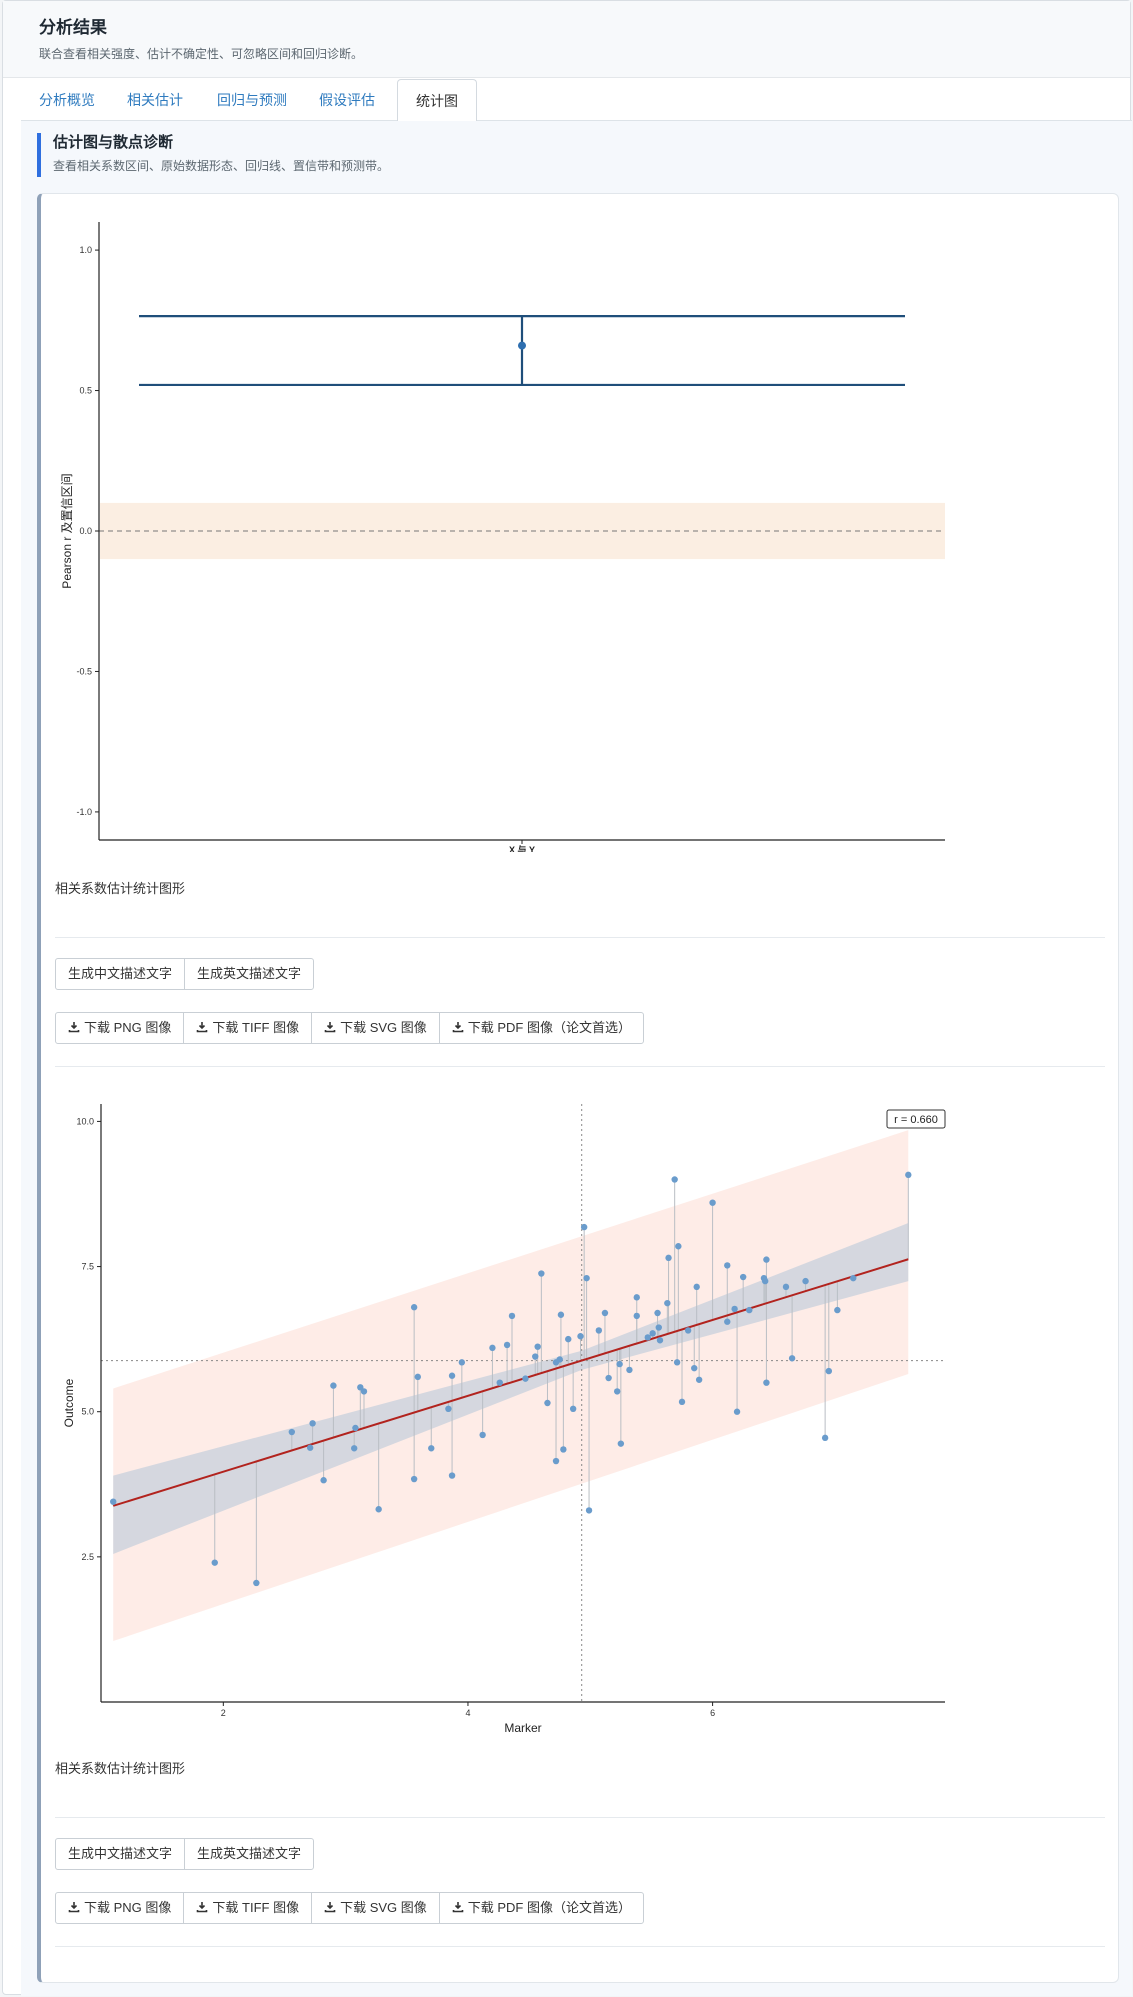  Describe the element at coordinates (347, 100) in the screenshot. I see `tab-assumptions: 假设评估` at that location.